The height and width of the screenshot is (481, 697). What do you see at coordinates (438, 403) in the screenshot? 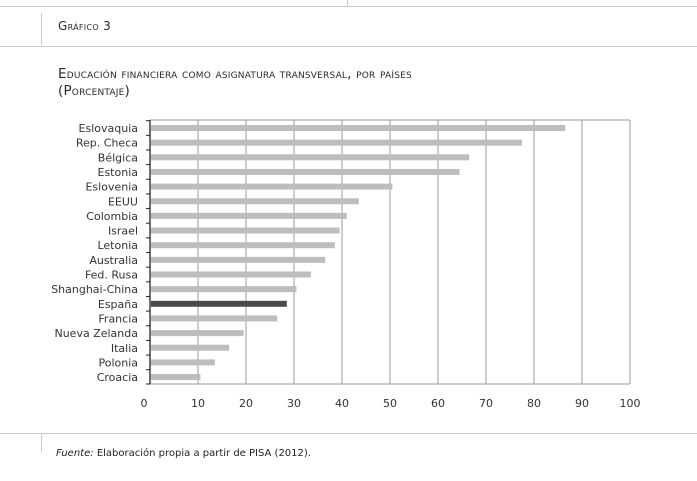
I see `x-tick-label: 60` at bounding box center [438, 403].